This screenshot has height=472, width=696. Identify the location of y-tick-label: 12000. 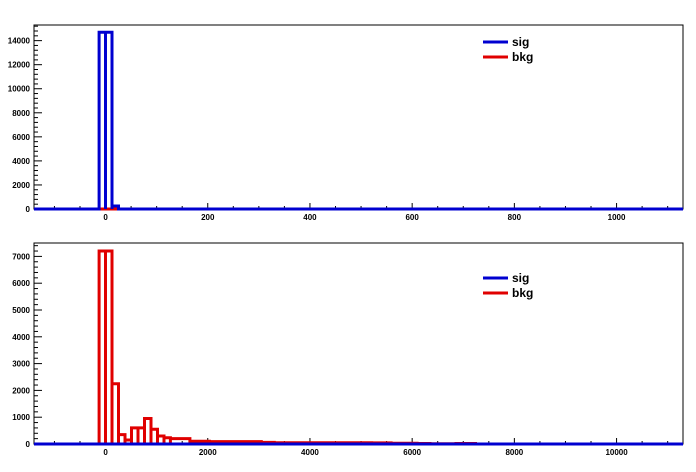
(19, 65).